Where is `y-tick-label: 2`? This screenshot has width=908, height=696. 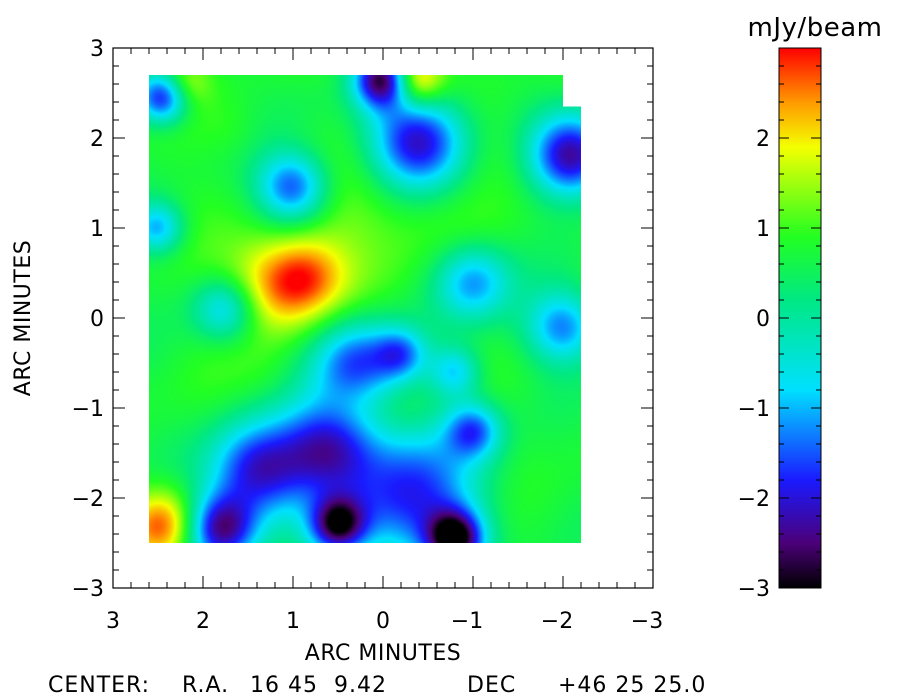 y-tick-label: 2 is located at coordinates (97, 139).